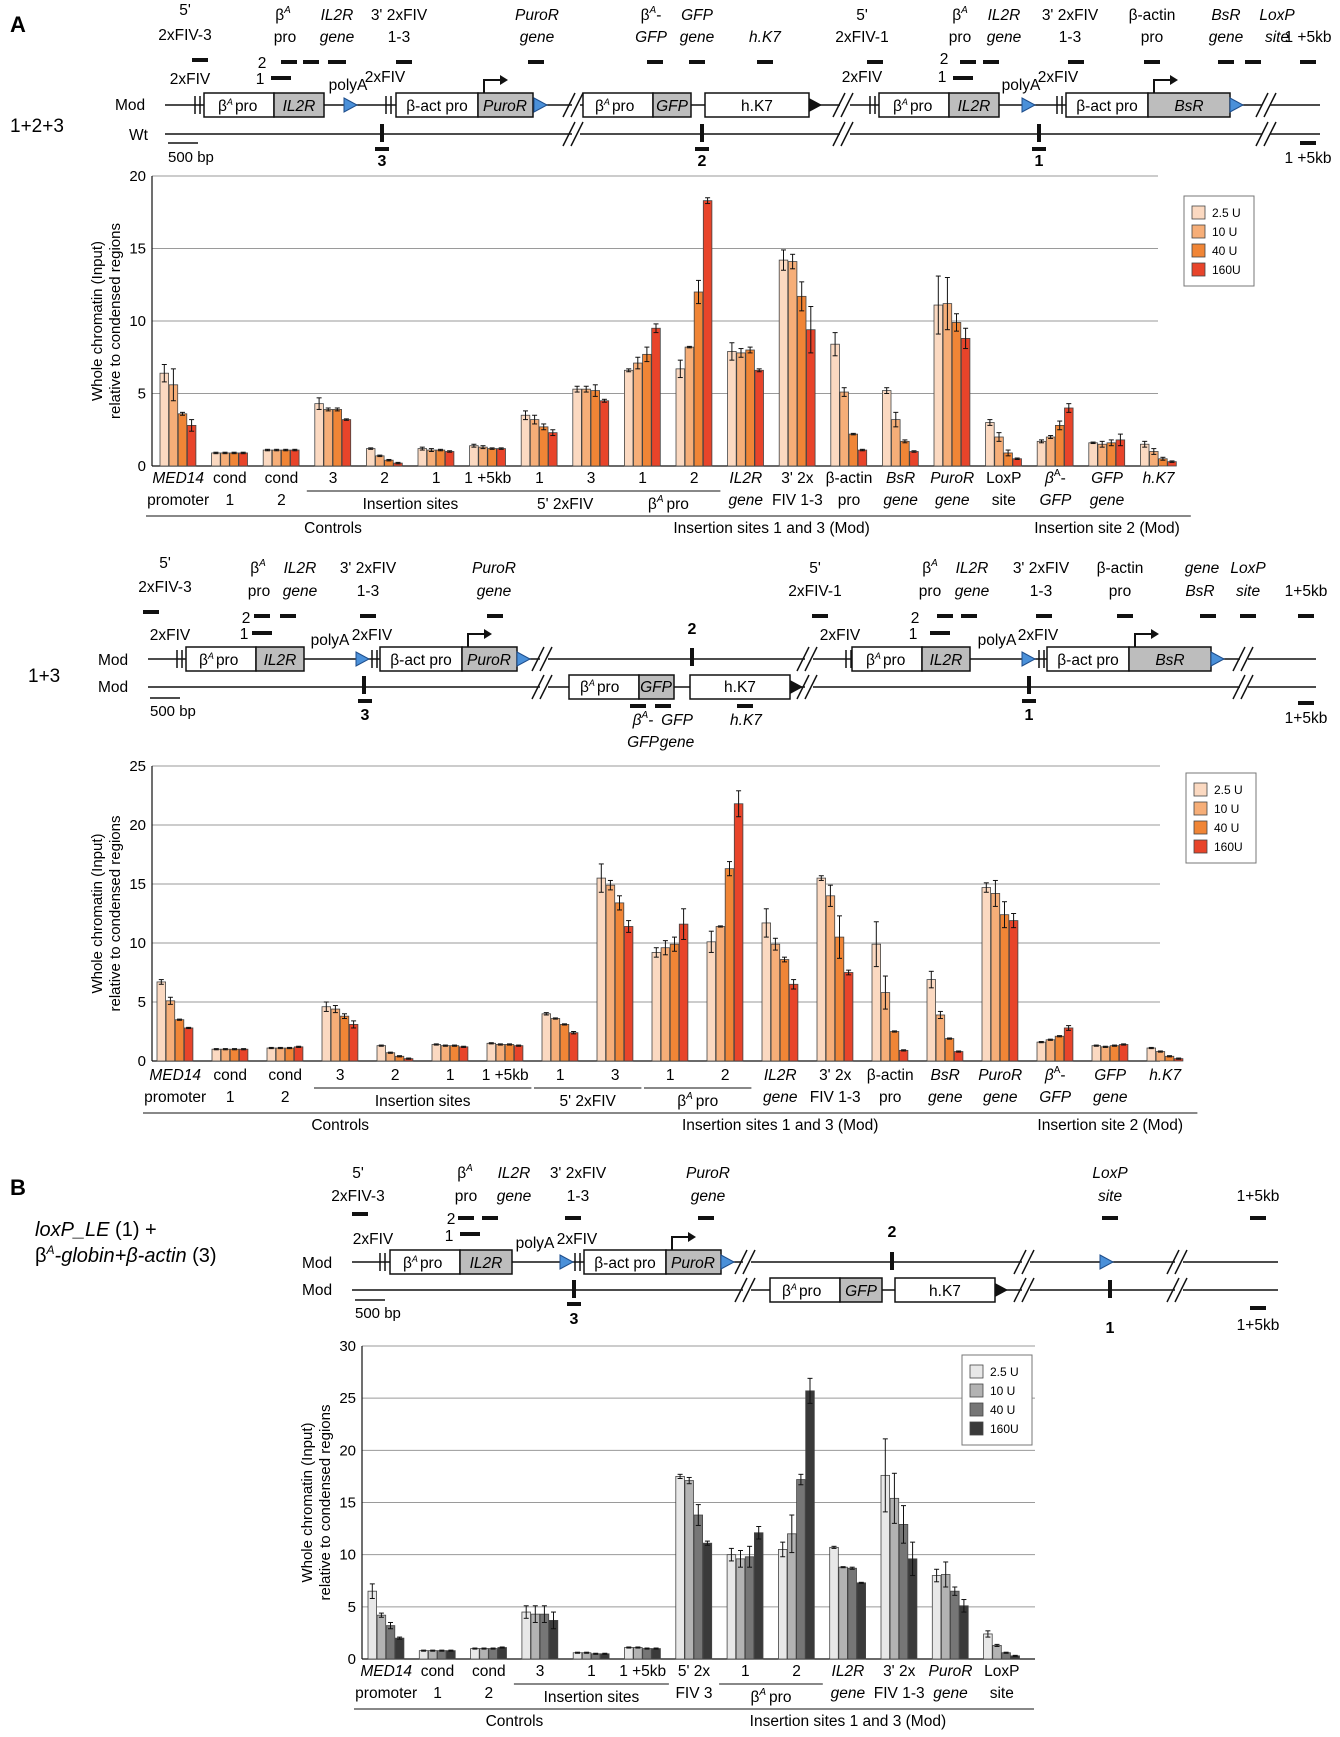 This screenshot has width=1340, height=1737. What do you see at coordinates (930, 591) in the screenshot?
I see `probe-label: pro` at bounding box center [930, 591].